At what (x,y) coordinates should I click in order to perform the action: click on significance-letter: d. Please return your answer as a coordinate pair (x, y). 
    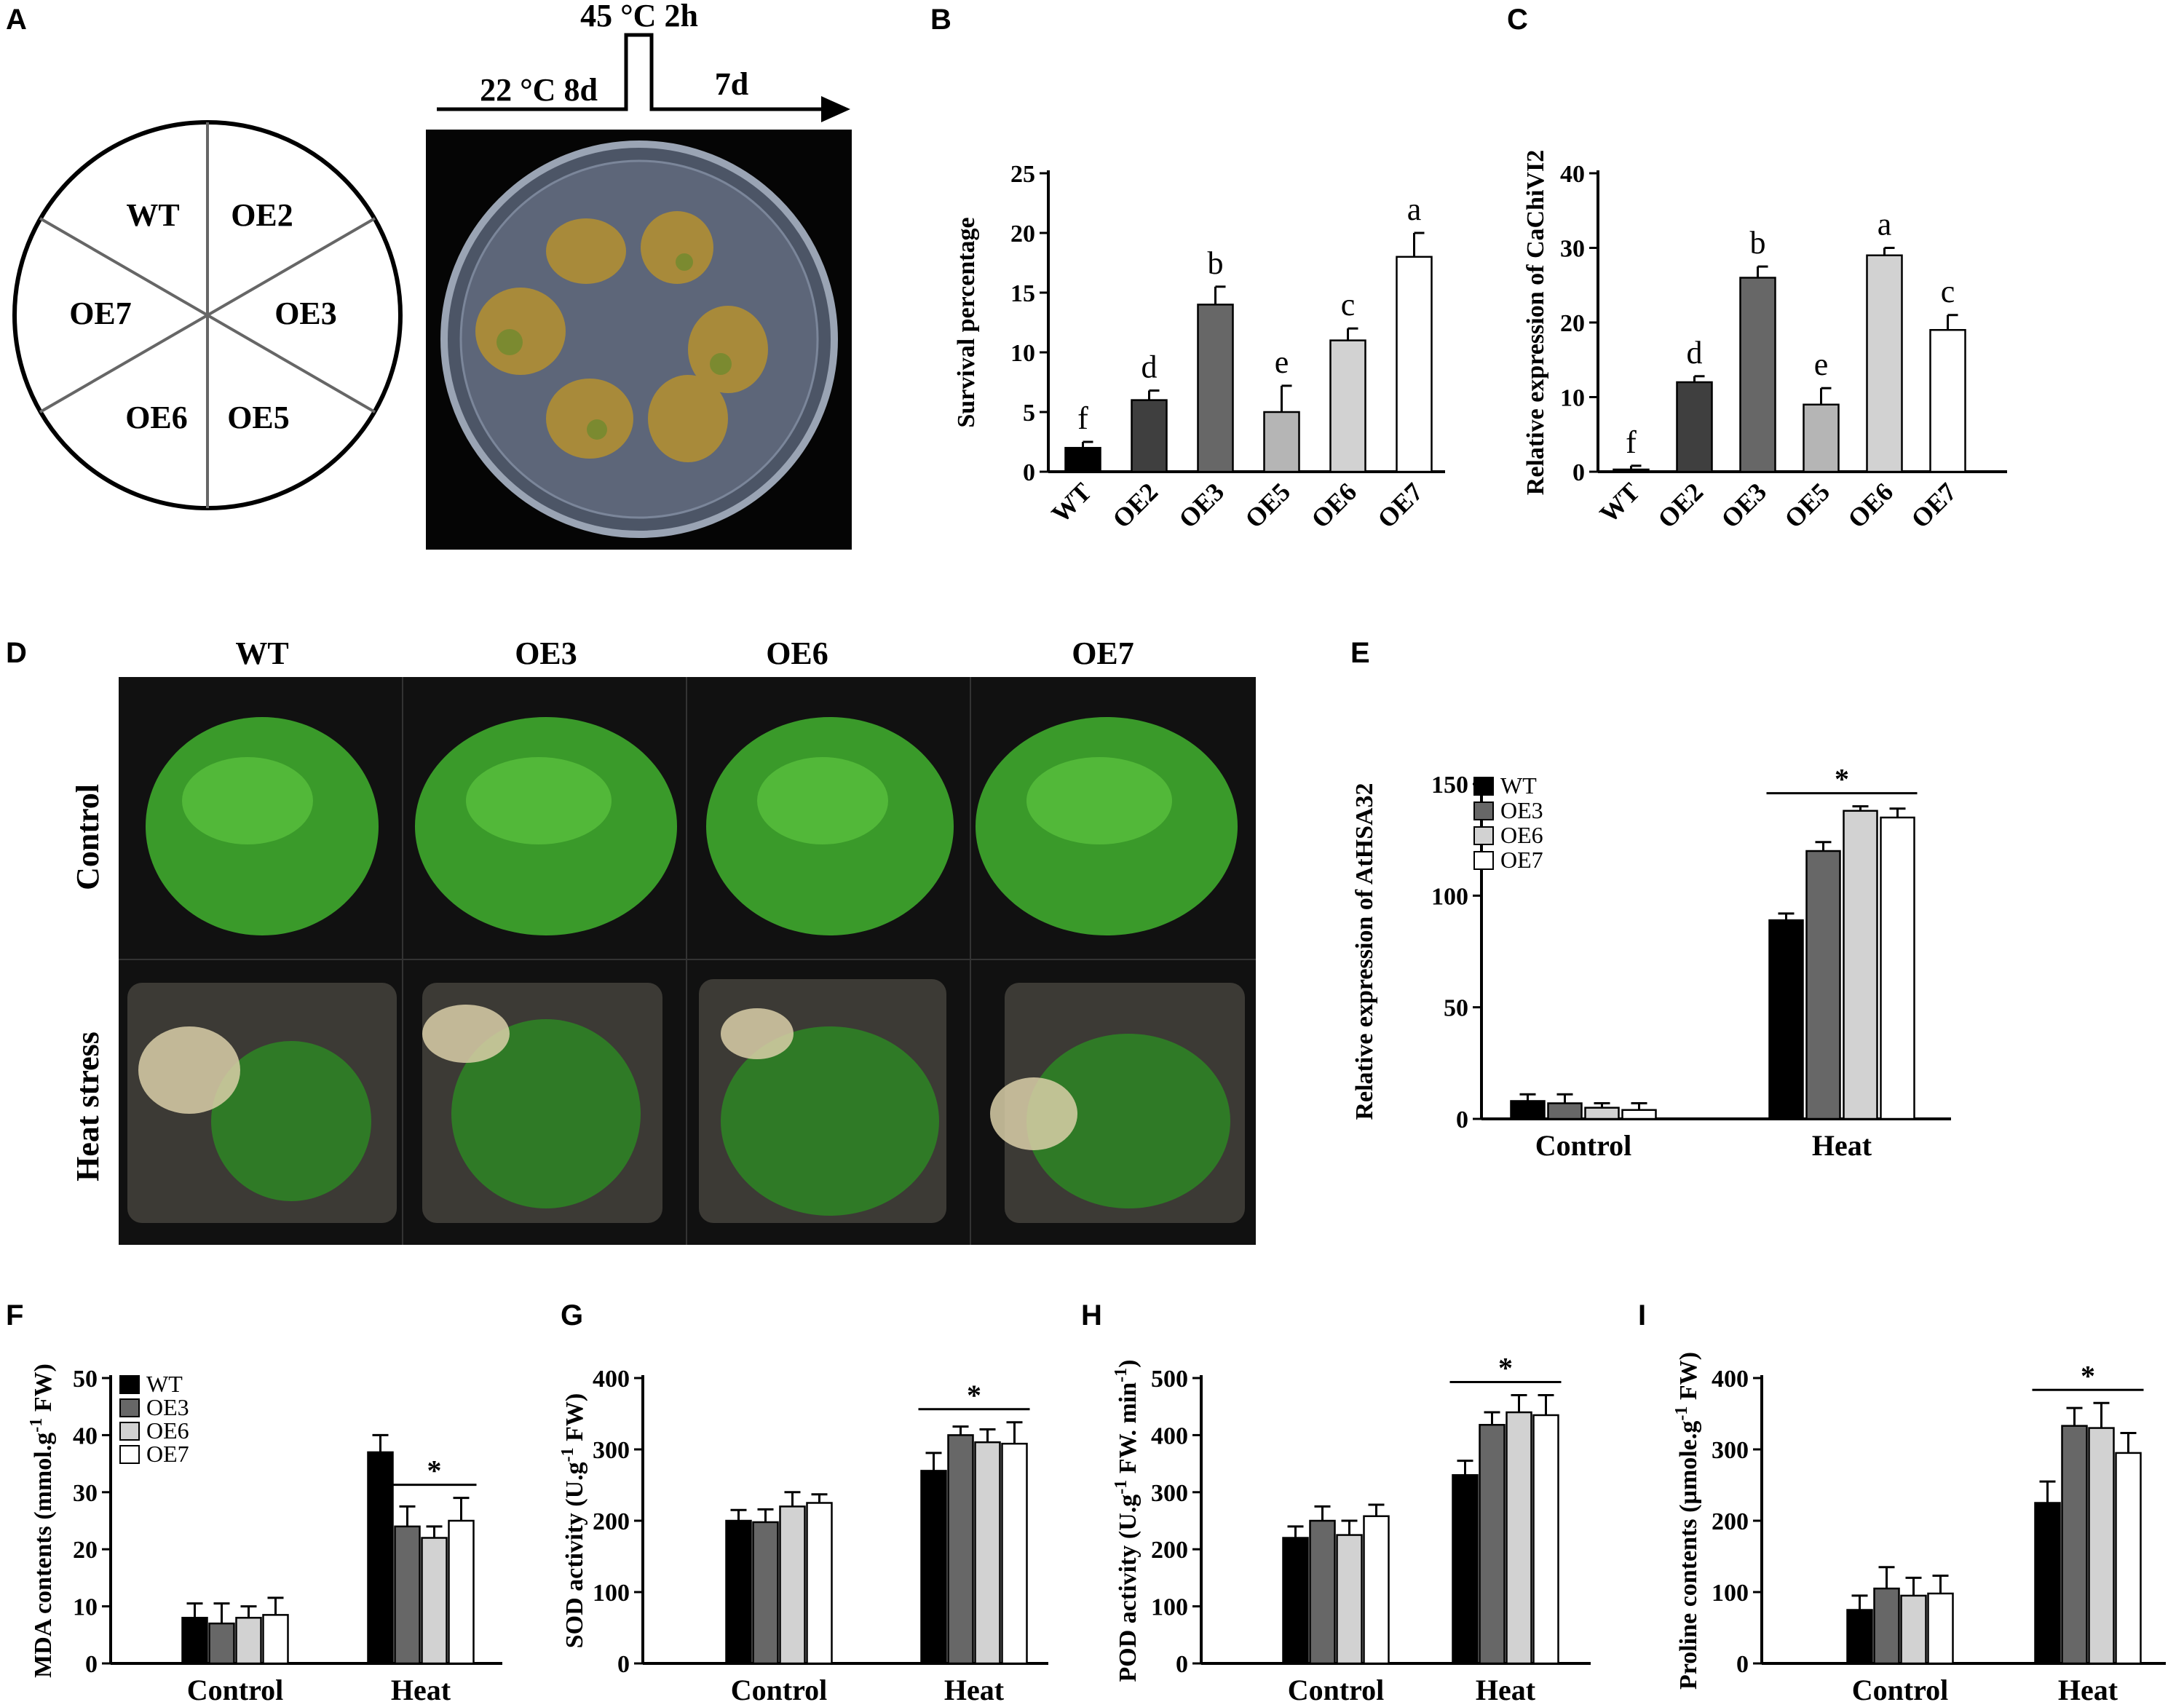
    Looking at the image, I should click on (1150, 366).